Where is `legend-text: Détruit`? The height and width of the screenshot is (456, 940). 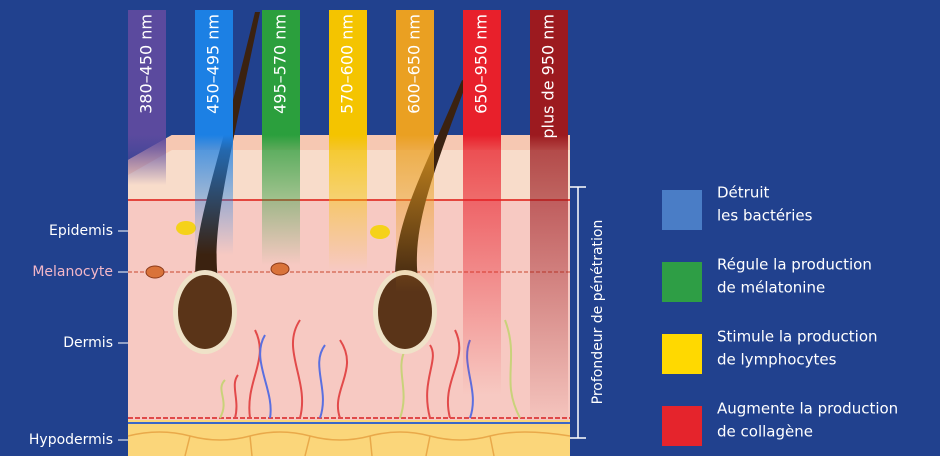 legend-text: Détruit is located at coordinates (743, 193).